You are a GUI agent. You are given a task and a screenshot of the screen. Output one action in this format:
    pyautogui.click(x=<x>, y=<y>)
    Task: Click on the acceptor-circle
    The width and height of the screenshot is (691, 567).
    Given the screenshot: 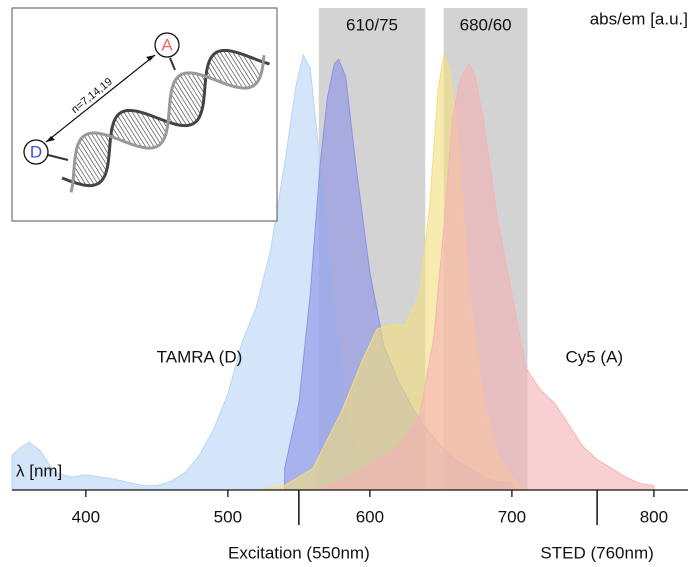 What is the action you would take?
    pyautogui.click(x=167, y=45)
    